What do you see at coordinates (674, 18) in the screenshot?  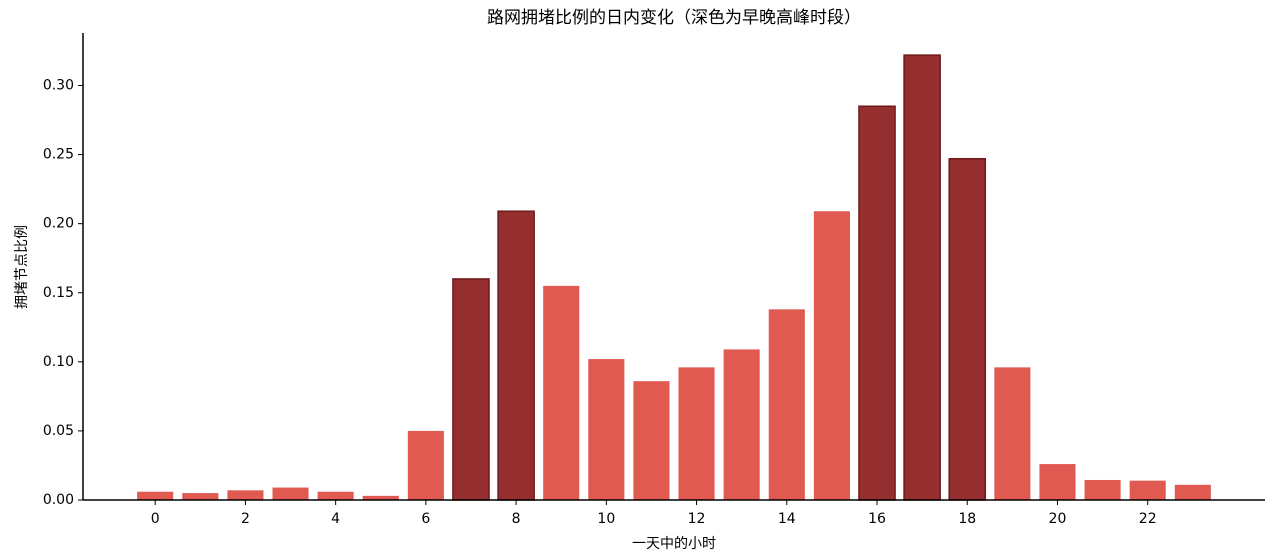 I see `chart-title: 路网拥堵比例的日内变化（深色为早晚高峰时段）` at bounding box center [674, 18].